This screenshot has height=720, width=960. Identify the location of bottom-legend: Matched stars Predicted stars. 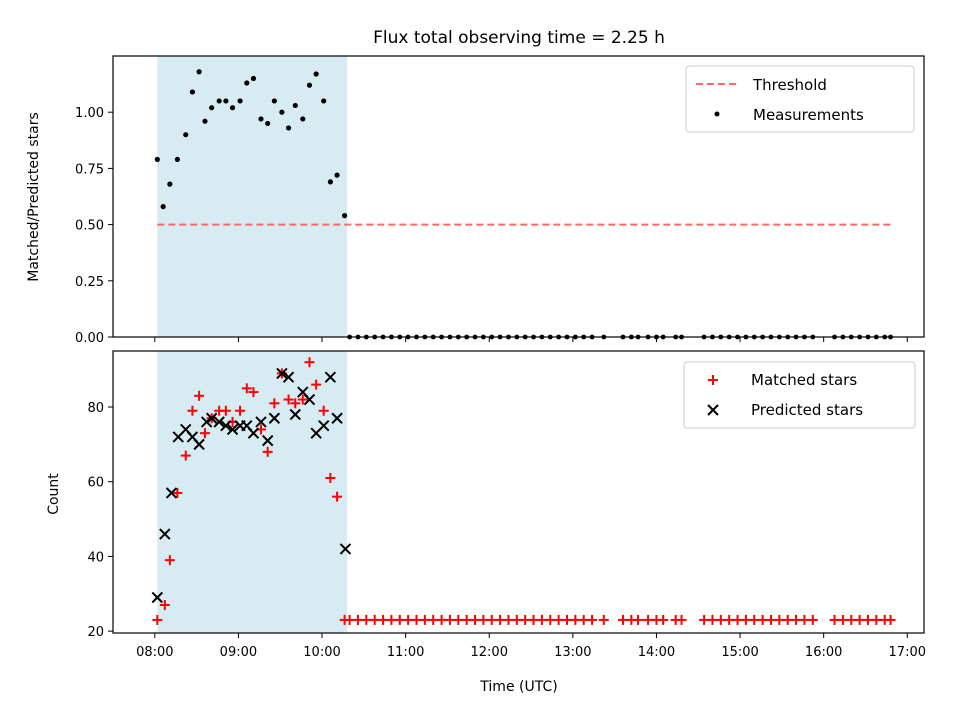
(799, 395).